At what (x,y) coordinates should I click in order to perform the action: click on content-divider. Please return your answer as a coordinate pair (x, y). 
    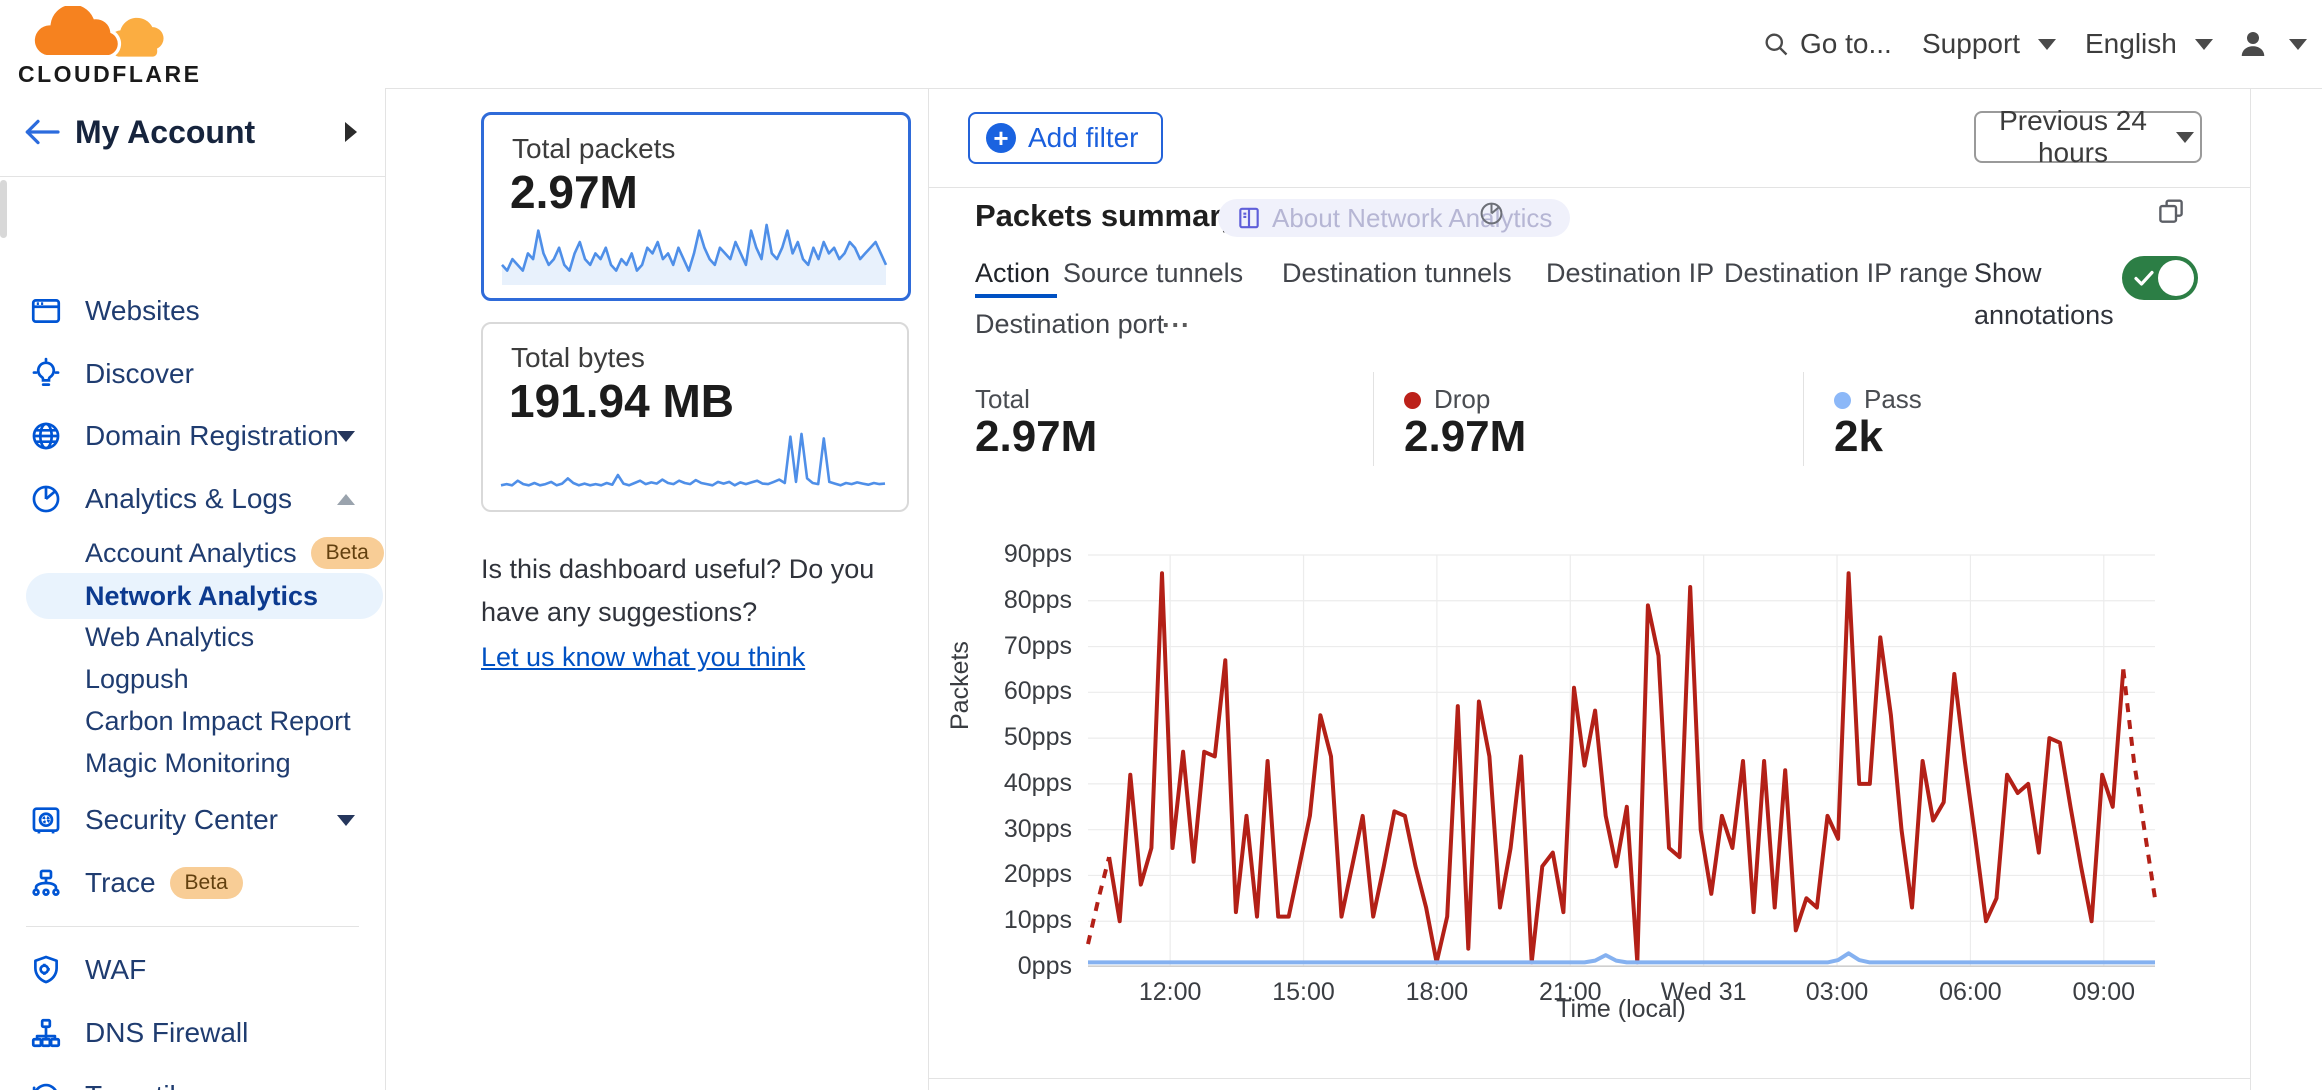
    Looking at the image, I should click on (928, 589).